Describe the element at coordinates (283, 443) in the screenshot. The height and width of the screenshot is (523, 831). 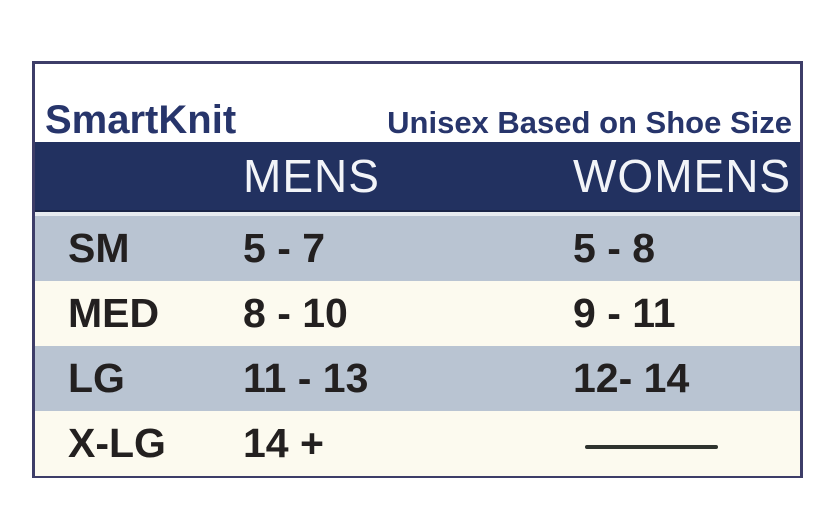
I see `mens-size-value: 14 +` at that location.